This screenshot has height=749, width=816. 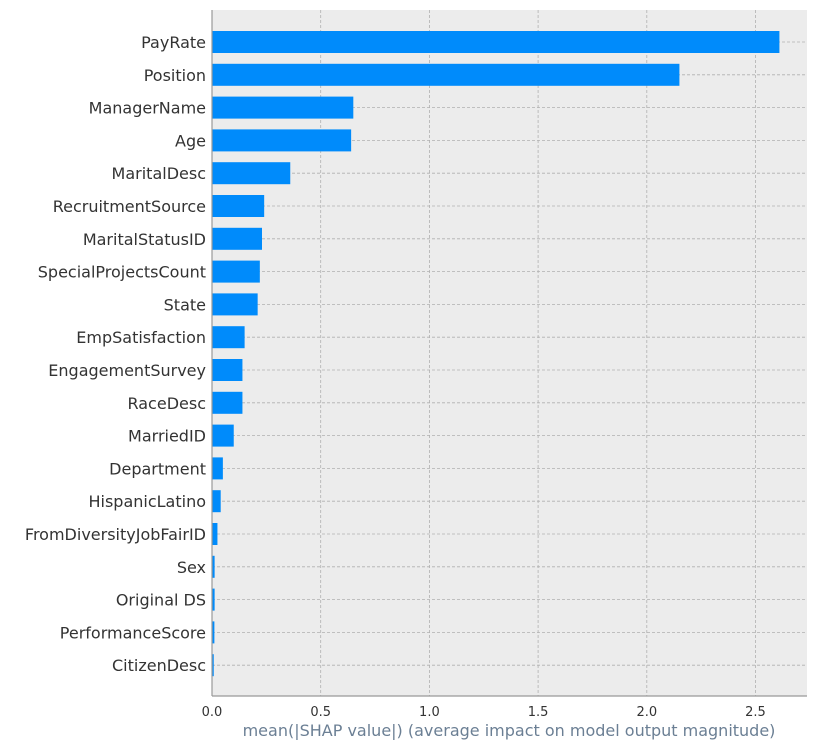 I want to click on category-label: PayRate, so click(x=173, y=42).